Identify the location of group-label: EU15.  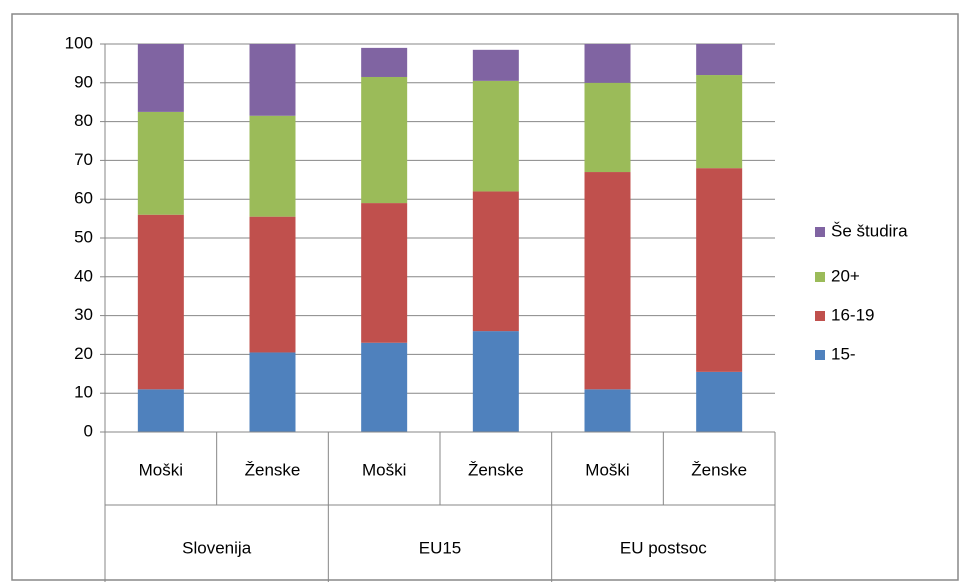
(440, 547).